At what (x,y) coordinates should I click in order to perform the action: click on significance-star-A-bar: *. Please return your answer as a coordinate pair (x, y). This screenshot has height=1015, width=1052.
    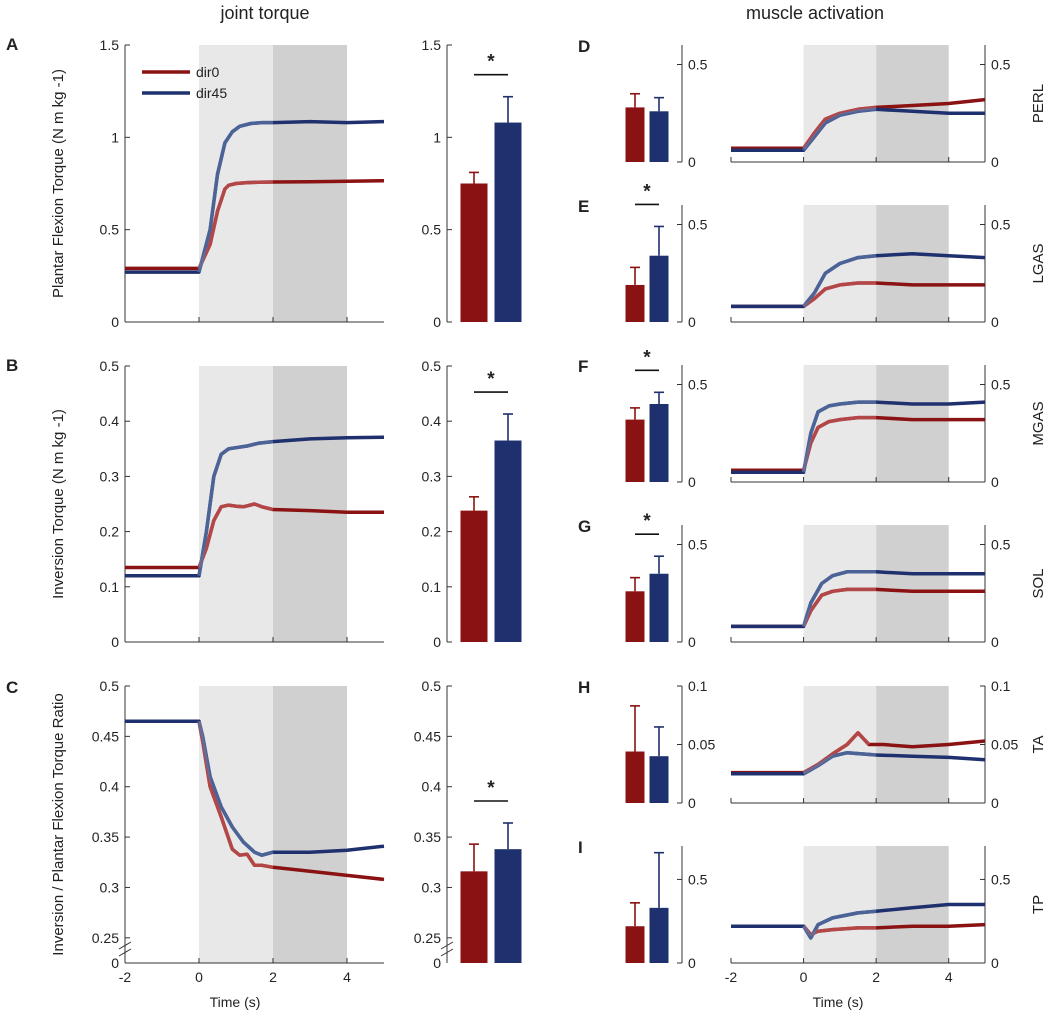
    Looking at the image, I should click on (491, 62).